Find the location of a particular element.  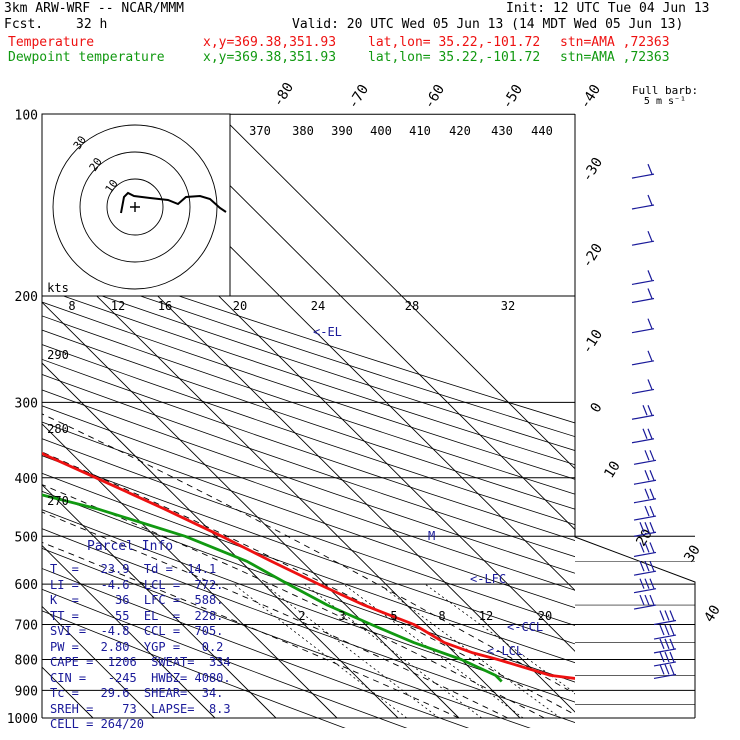

parcel-row-cape-sweat: CAPE = 1206 SWEAT= 334 is located at coordinates (140, 662).